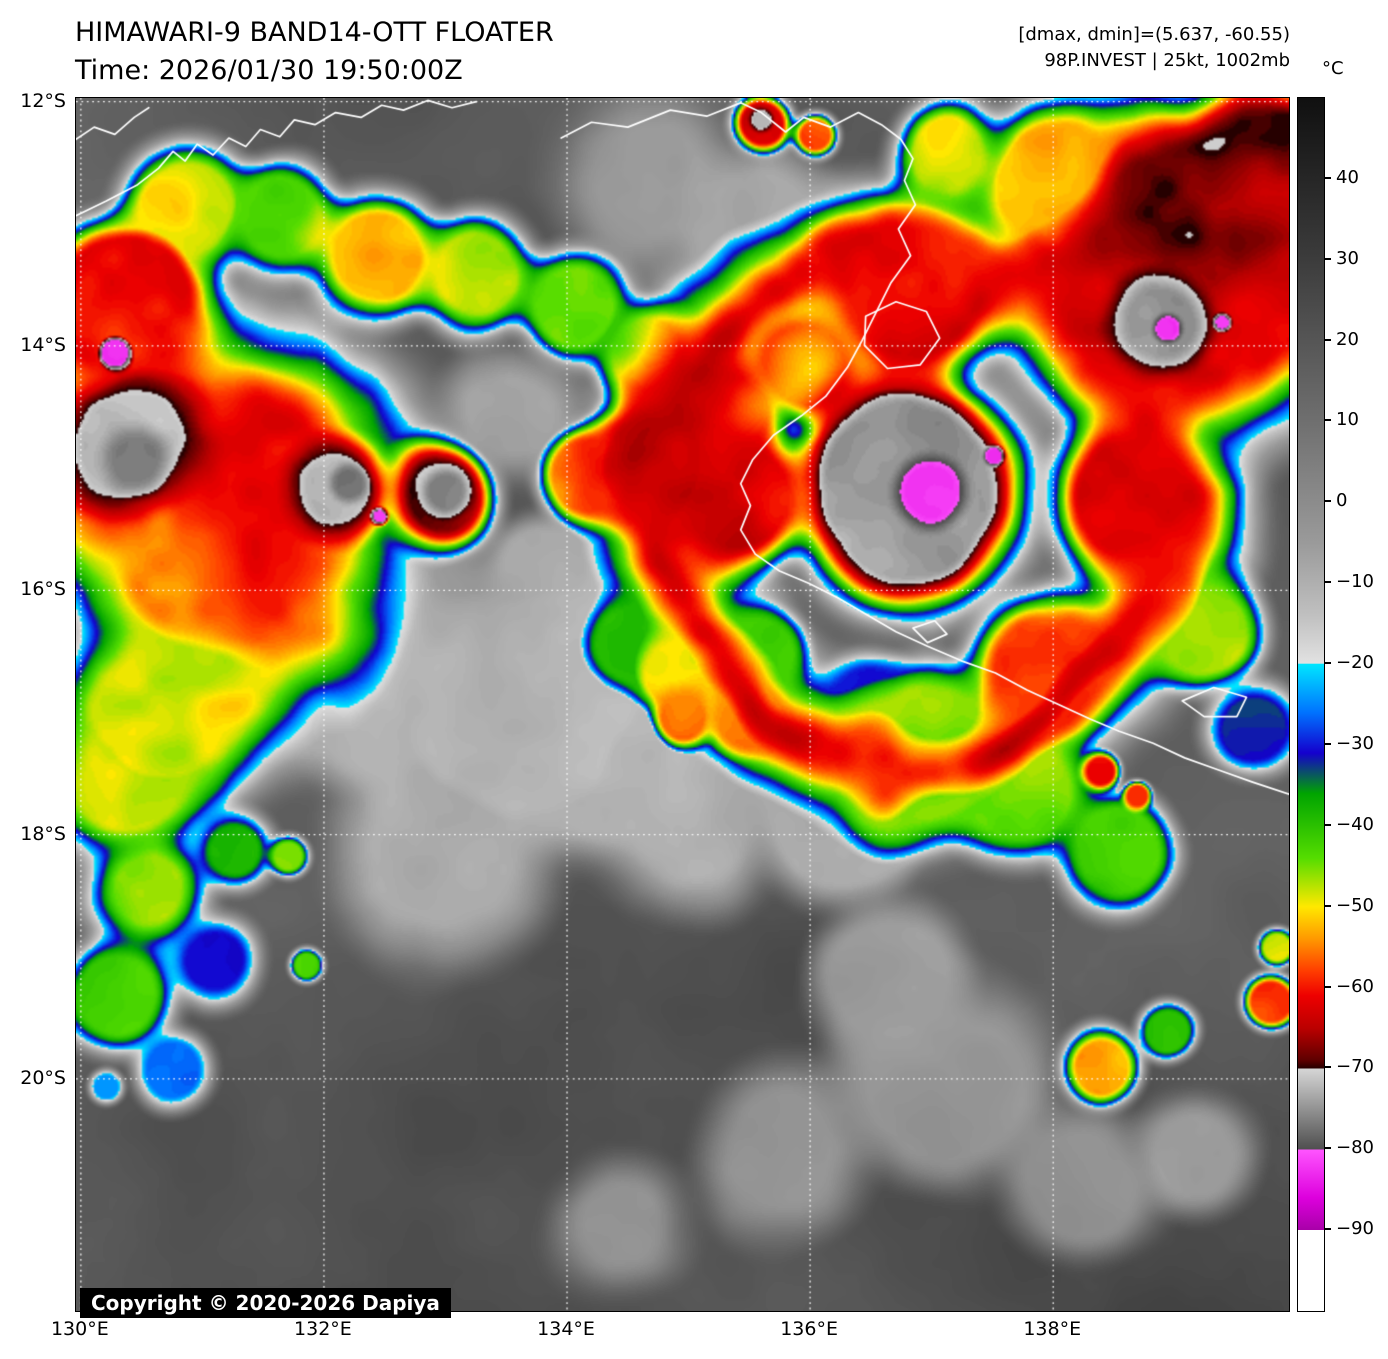  Describe the element at coordinates (1347, 339) in the screenshot. I see `colorbar-tick-label: 20` at that location.